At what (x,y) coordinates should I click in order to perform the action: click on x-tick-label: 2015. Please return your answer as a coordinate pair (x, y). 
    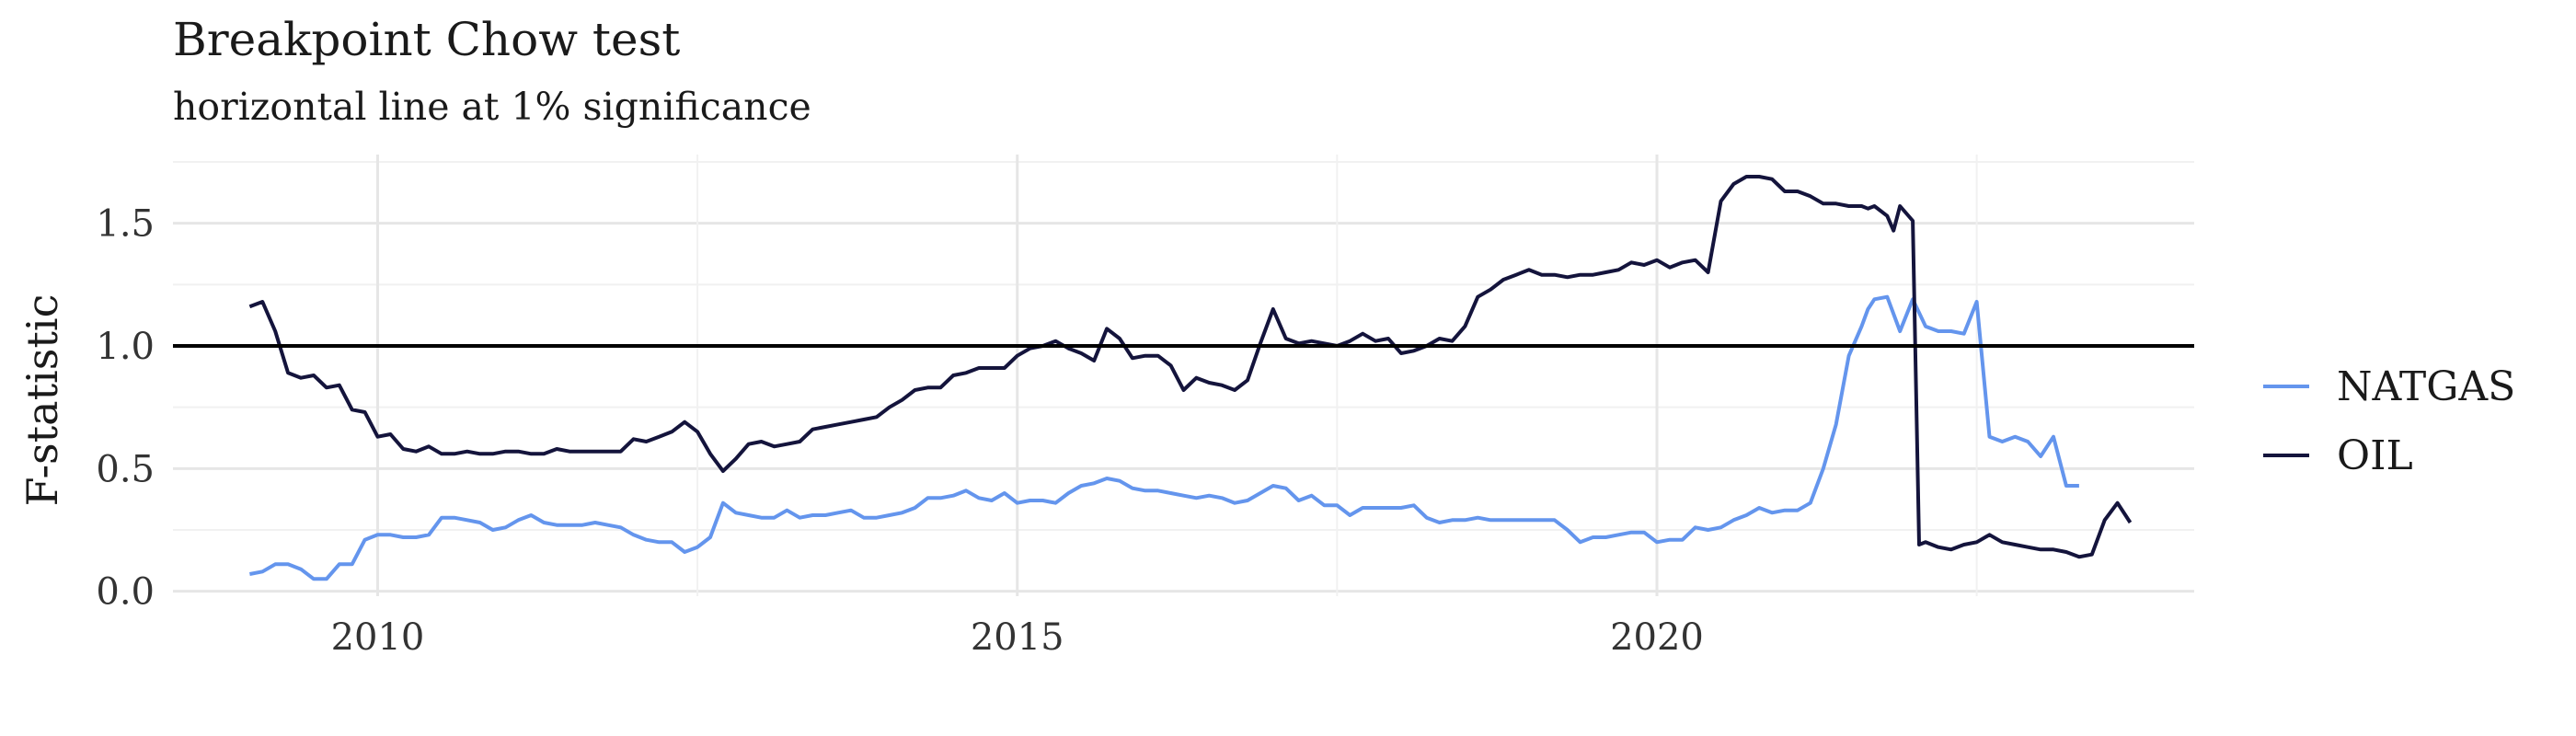
    Looking at the image, I should click on (1018, 637).